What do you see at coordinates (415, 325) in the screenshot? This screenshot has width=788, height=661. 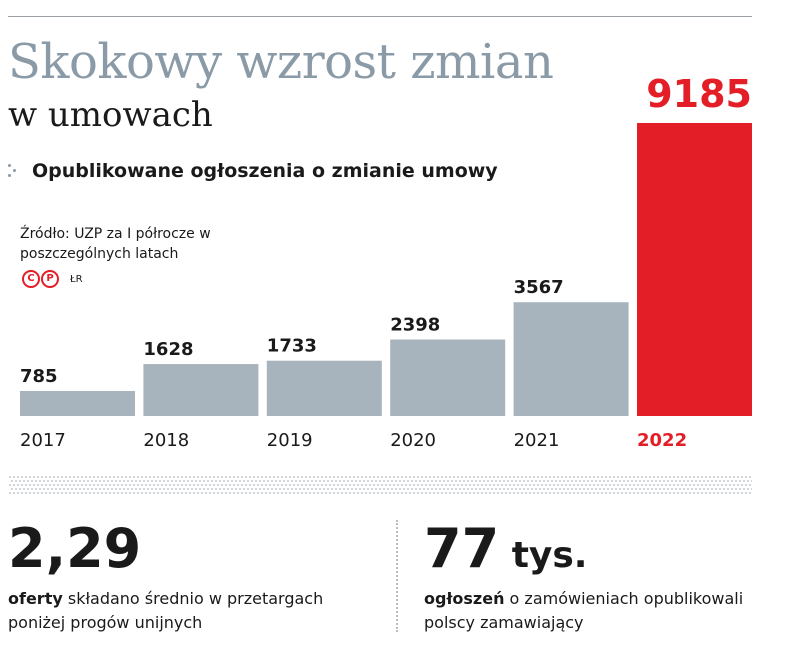 I see `bar-value-label: 2398` at bounding box center [415, 325].